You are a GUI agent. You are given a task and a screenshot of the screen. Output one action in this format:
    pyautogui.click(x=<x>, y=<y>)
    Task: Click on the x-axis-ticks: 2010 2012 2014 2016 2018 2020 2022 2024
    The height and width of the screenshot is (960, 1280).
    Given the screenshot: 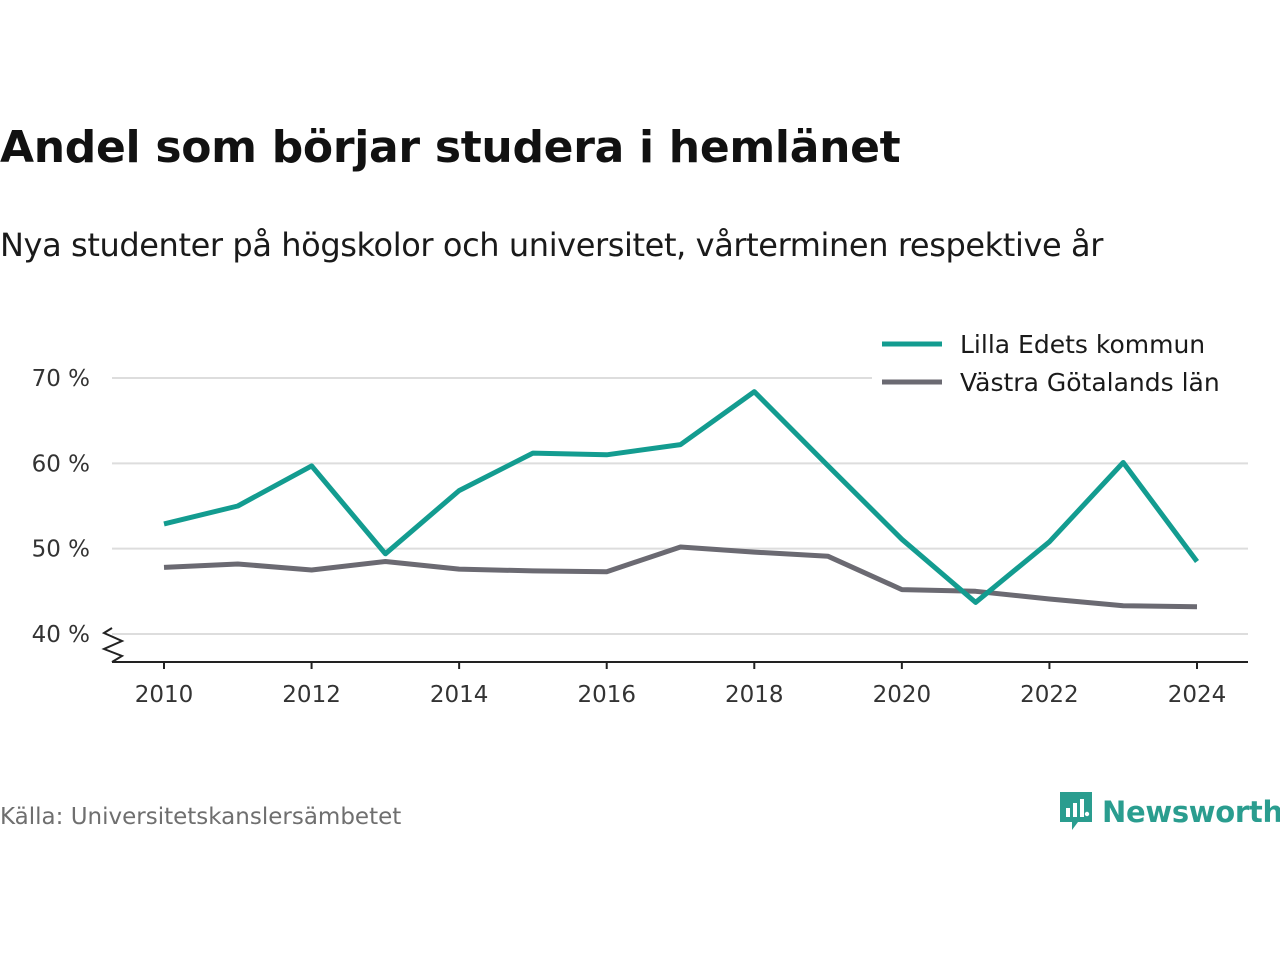 What is the action you would take?
    pyautogui.click(x=681, y=685)
    